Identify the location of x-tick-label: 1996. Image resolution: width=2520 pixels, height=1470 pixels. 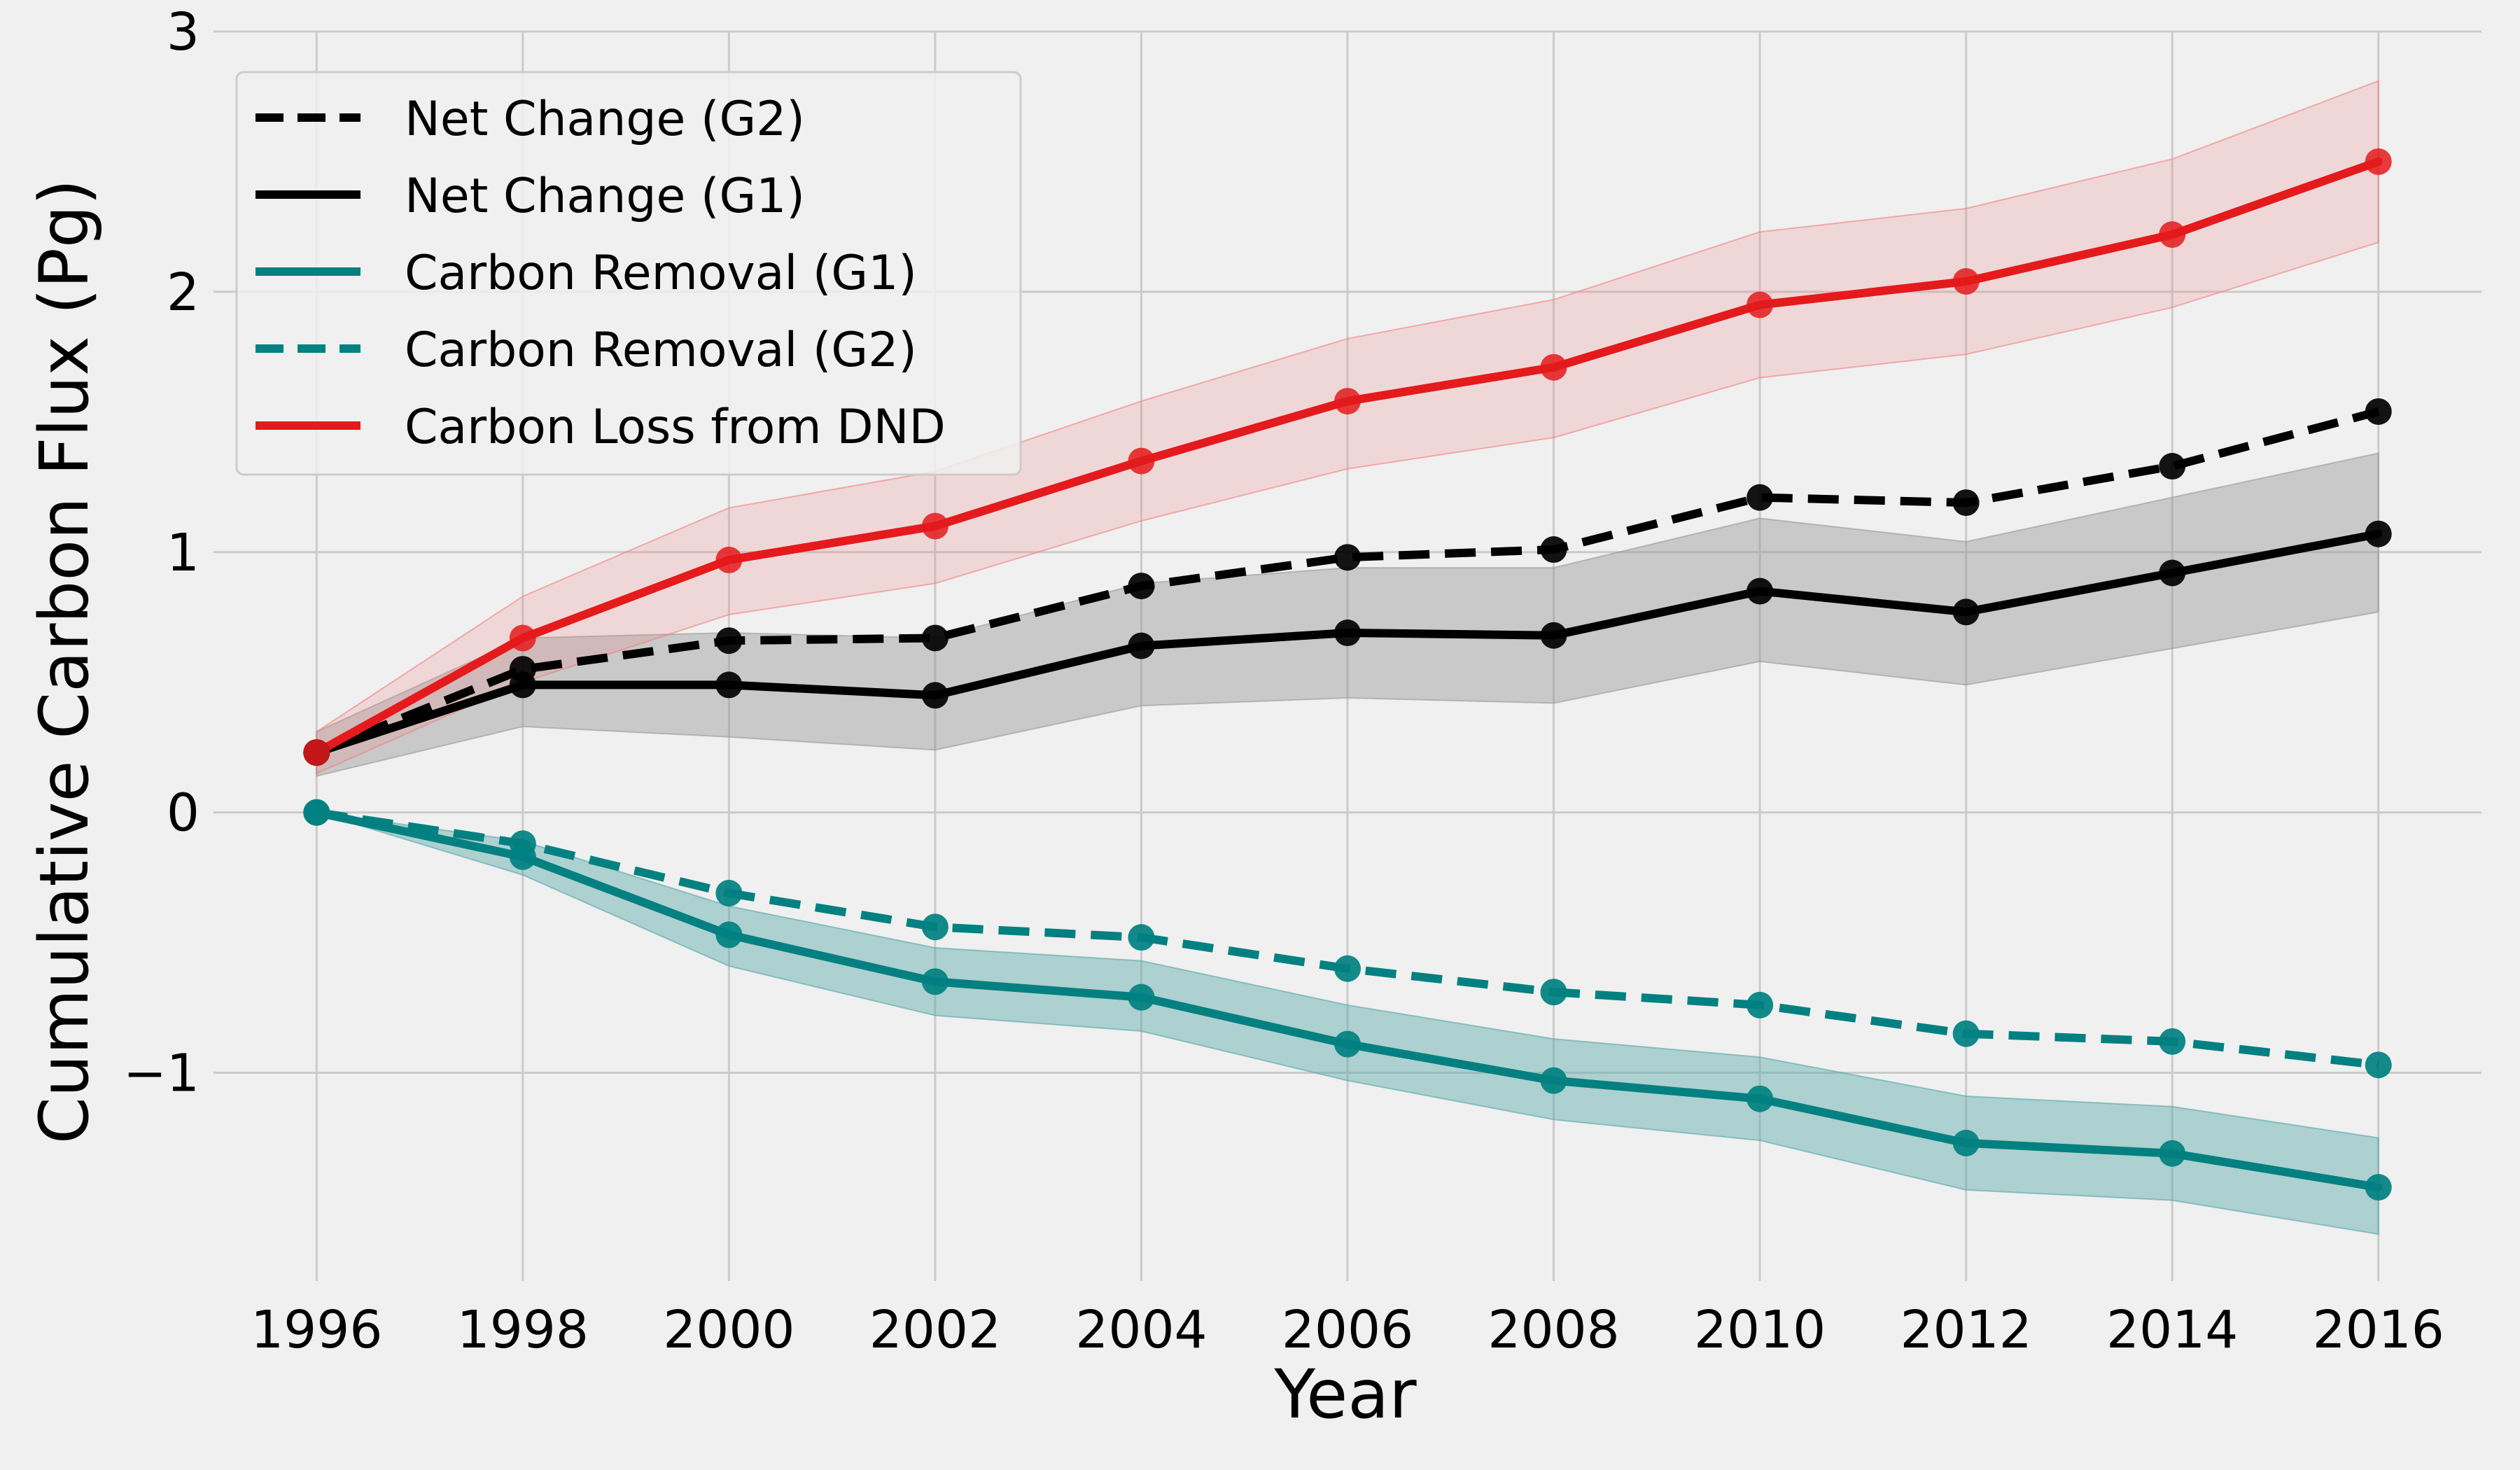
(316, 1330).